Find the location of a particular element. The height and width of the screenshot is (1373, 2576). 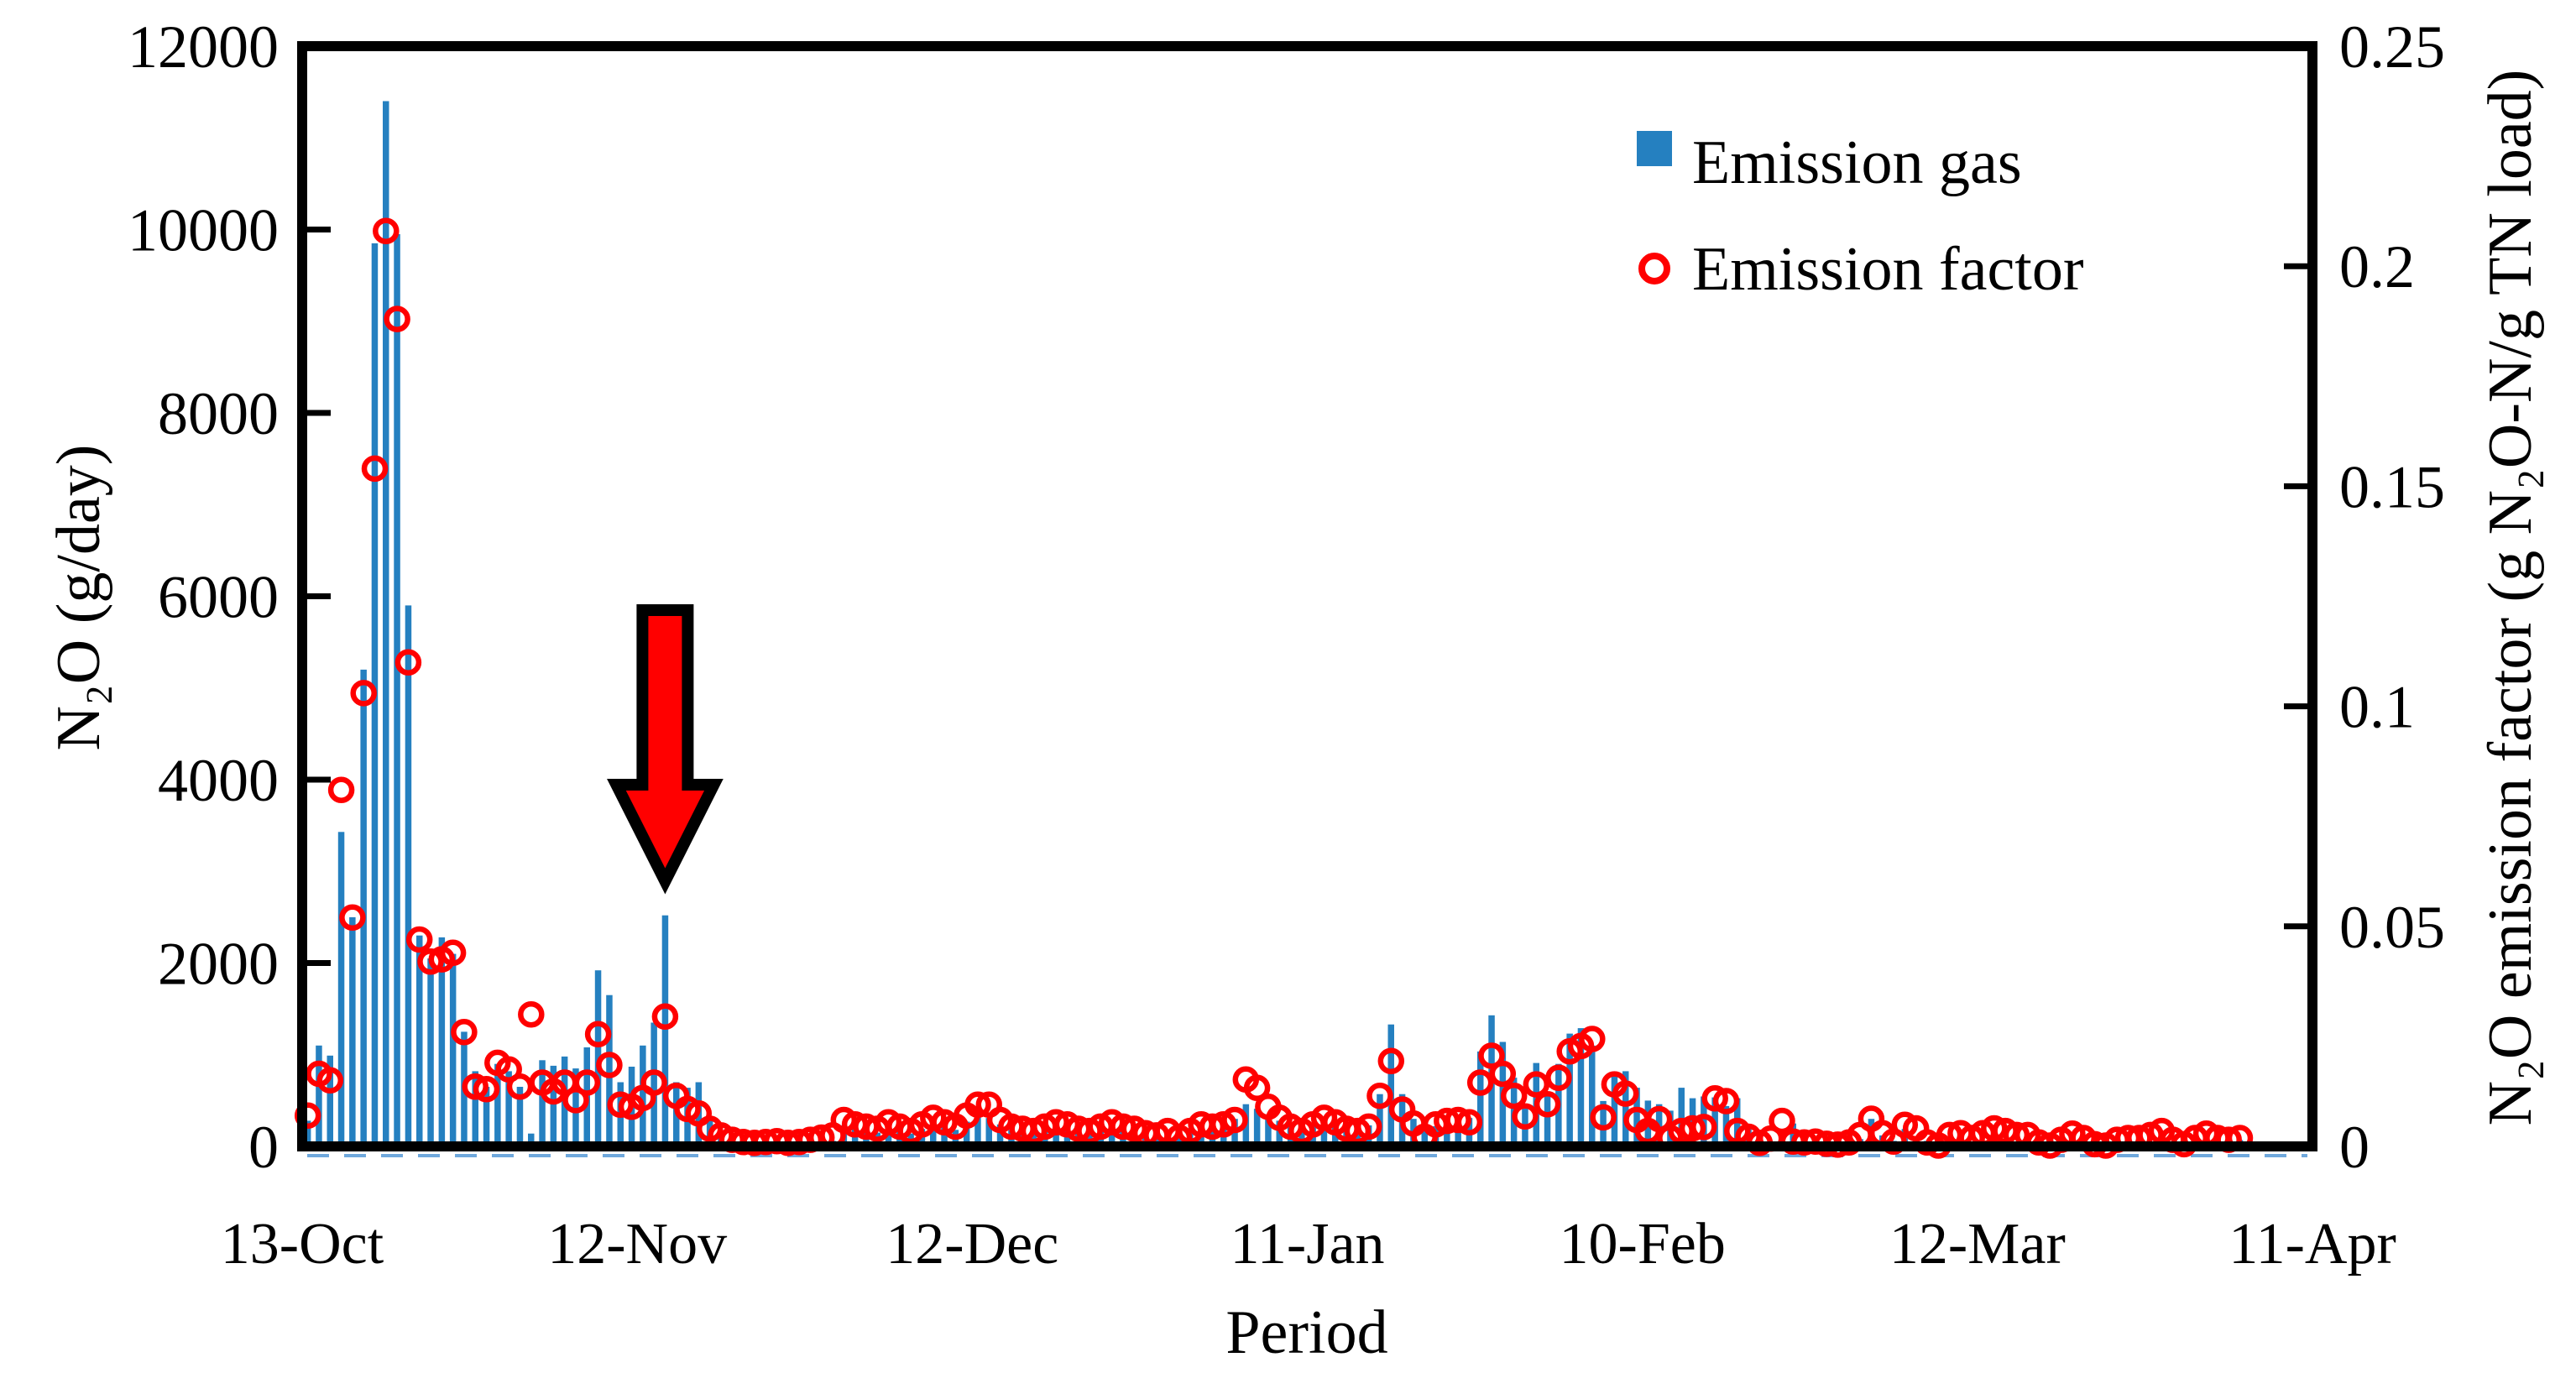

y-left-tick-label: 4000 is located at coordinates (218, 780).